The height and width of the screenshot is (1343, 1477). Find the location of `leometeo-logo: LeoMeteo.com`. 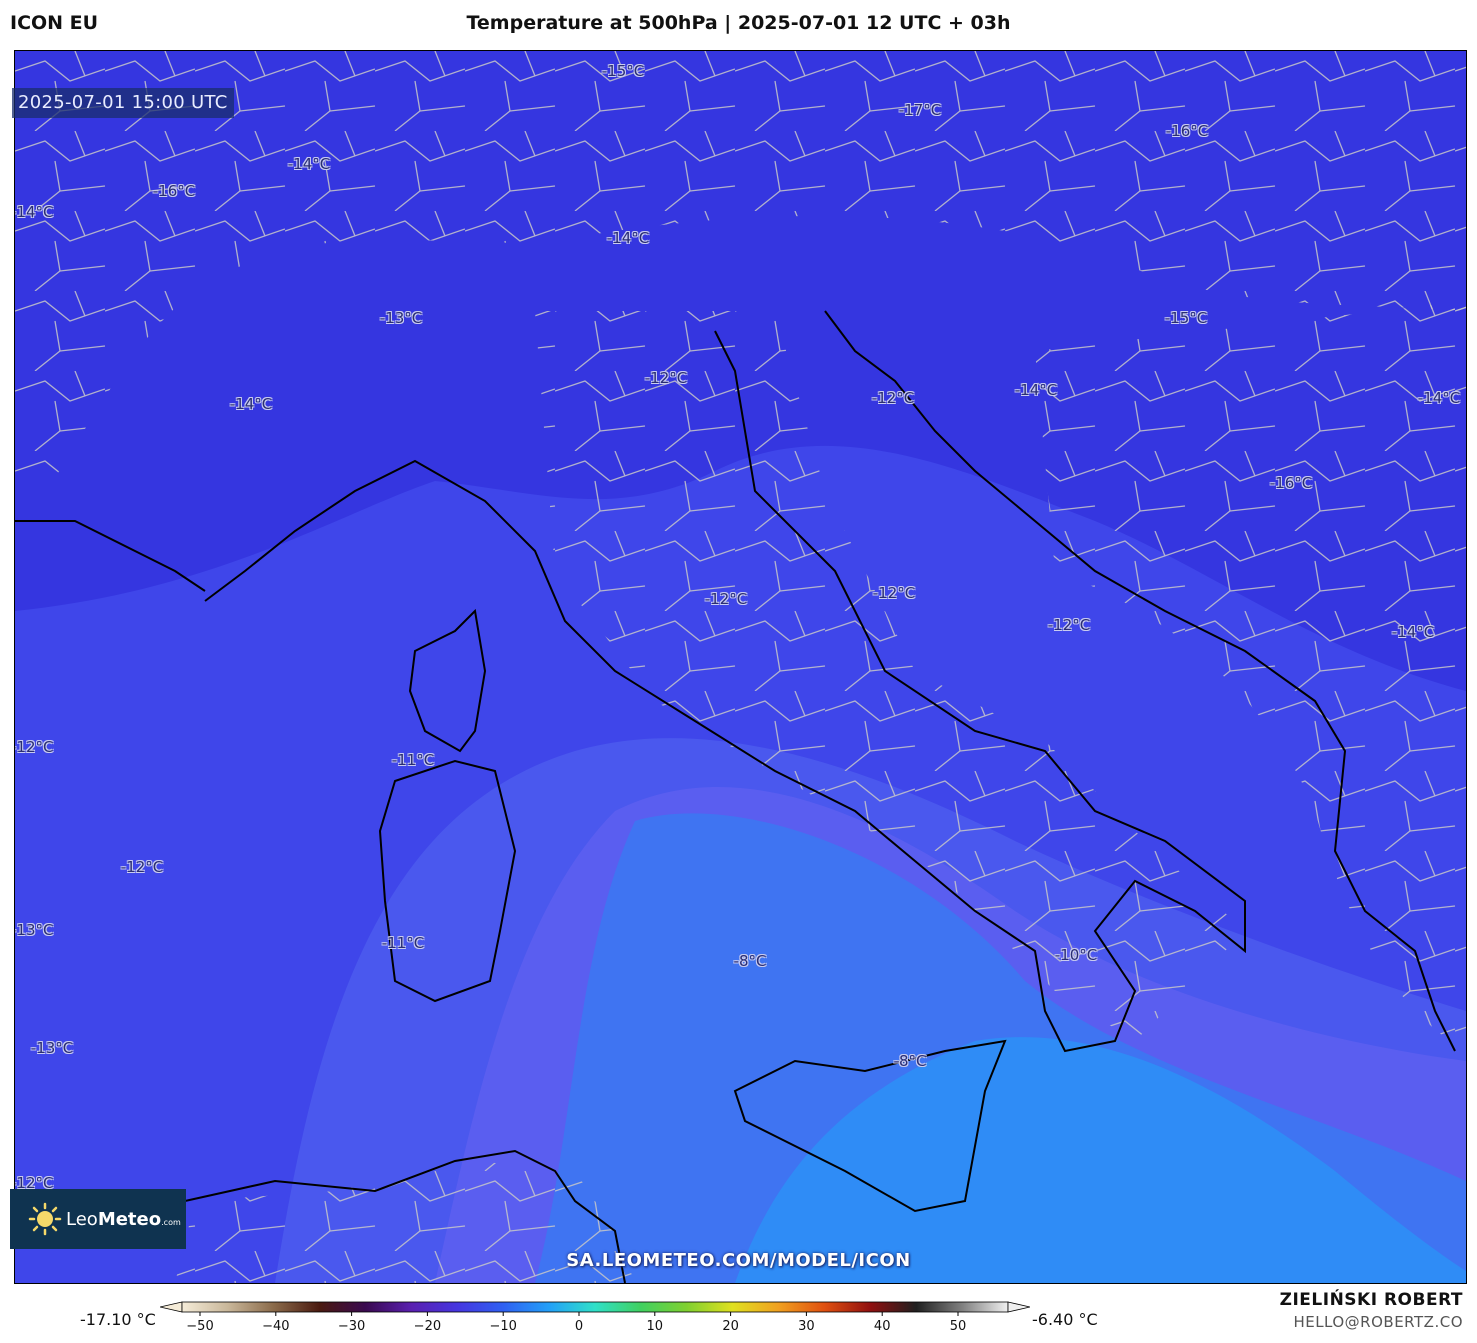

leometeo-logo: LeoMeteo.com is located at coordinates (98, 1219).